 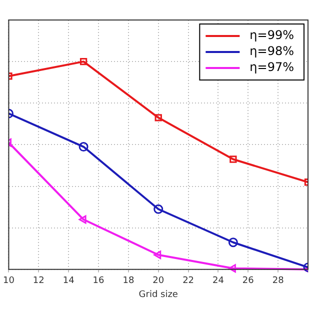 What do you see at coordinates (9, 281) in the screenshot?
I see `x-tick-label: 10` at bounding box center [9, 281].